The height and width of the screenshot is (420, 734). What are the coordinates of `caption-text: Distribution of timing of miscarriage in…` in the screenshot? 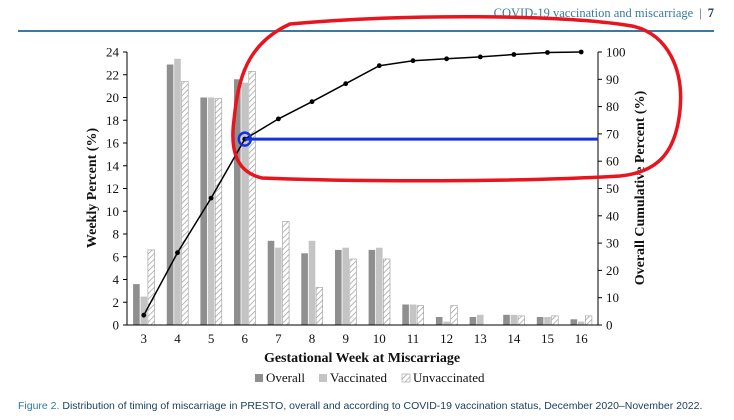 It's located at (381, 406).